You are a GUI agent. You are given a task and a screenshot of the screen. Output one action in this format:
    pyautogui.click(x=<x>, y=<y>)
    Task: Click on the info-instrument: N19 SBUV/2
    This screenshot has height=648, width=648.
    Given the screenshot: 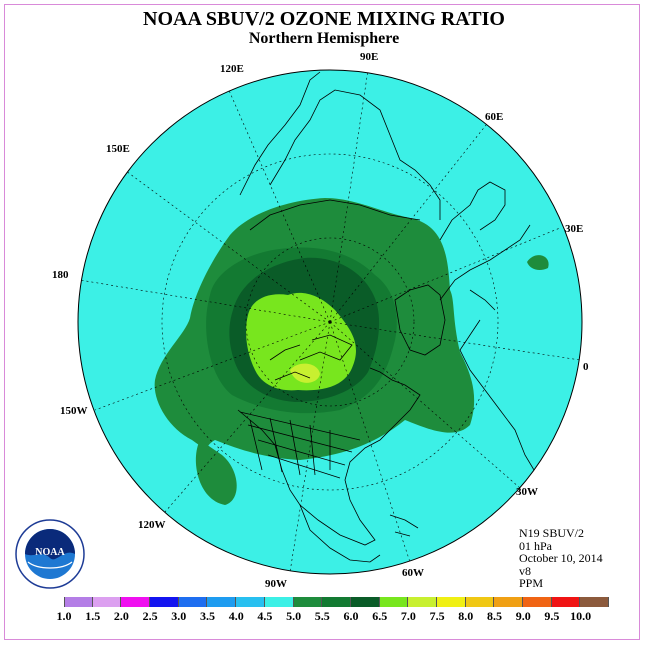 What is the action you would take?
    pyautogui.click(x=552, y=533)
    